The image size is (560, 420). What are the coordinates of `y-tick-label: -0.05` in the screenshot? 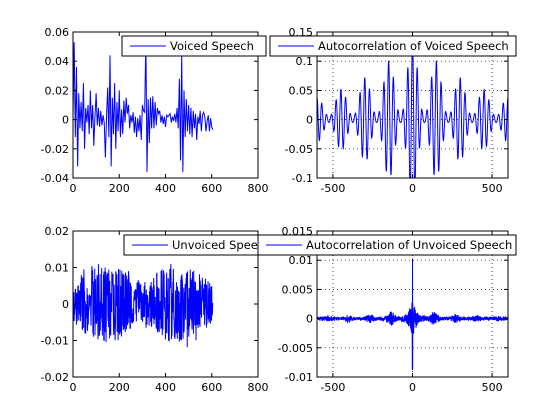 It's located at (299, 149).